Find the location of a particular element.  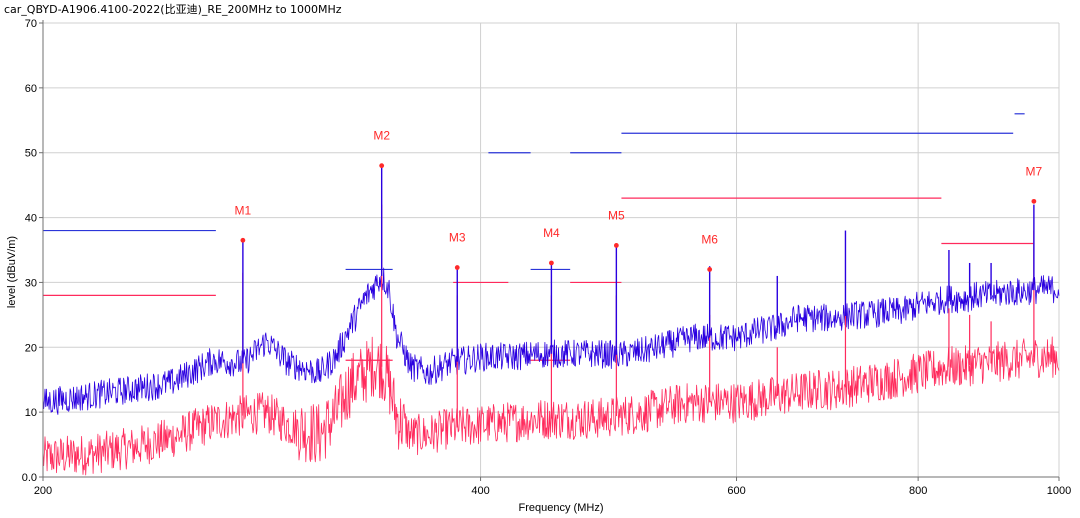

y-tick-label: 70 is located at coordinates (31, 24).